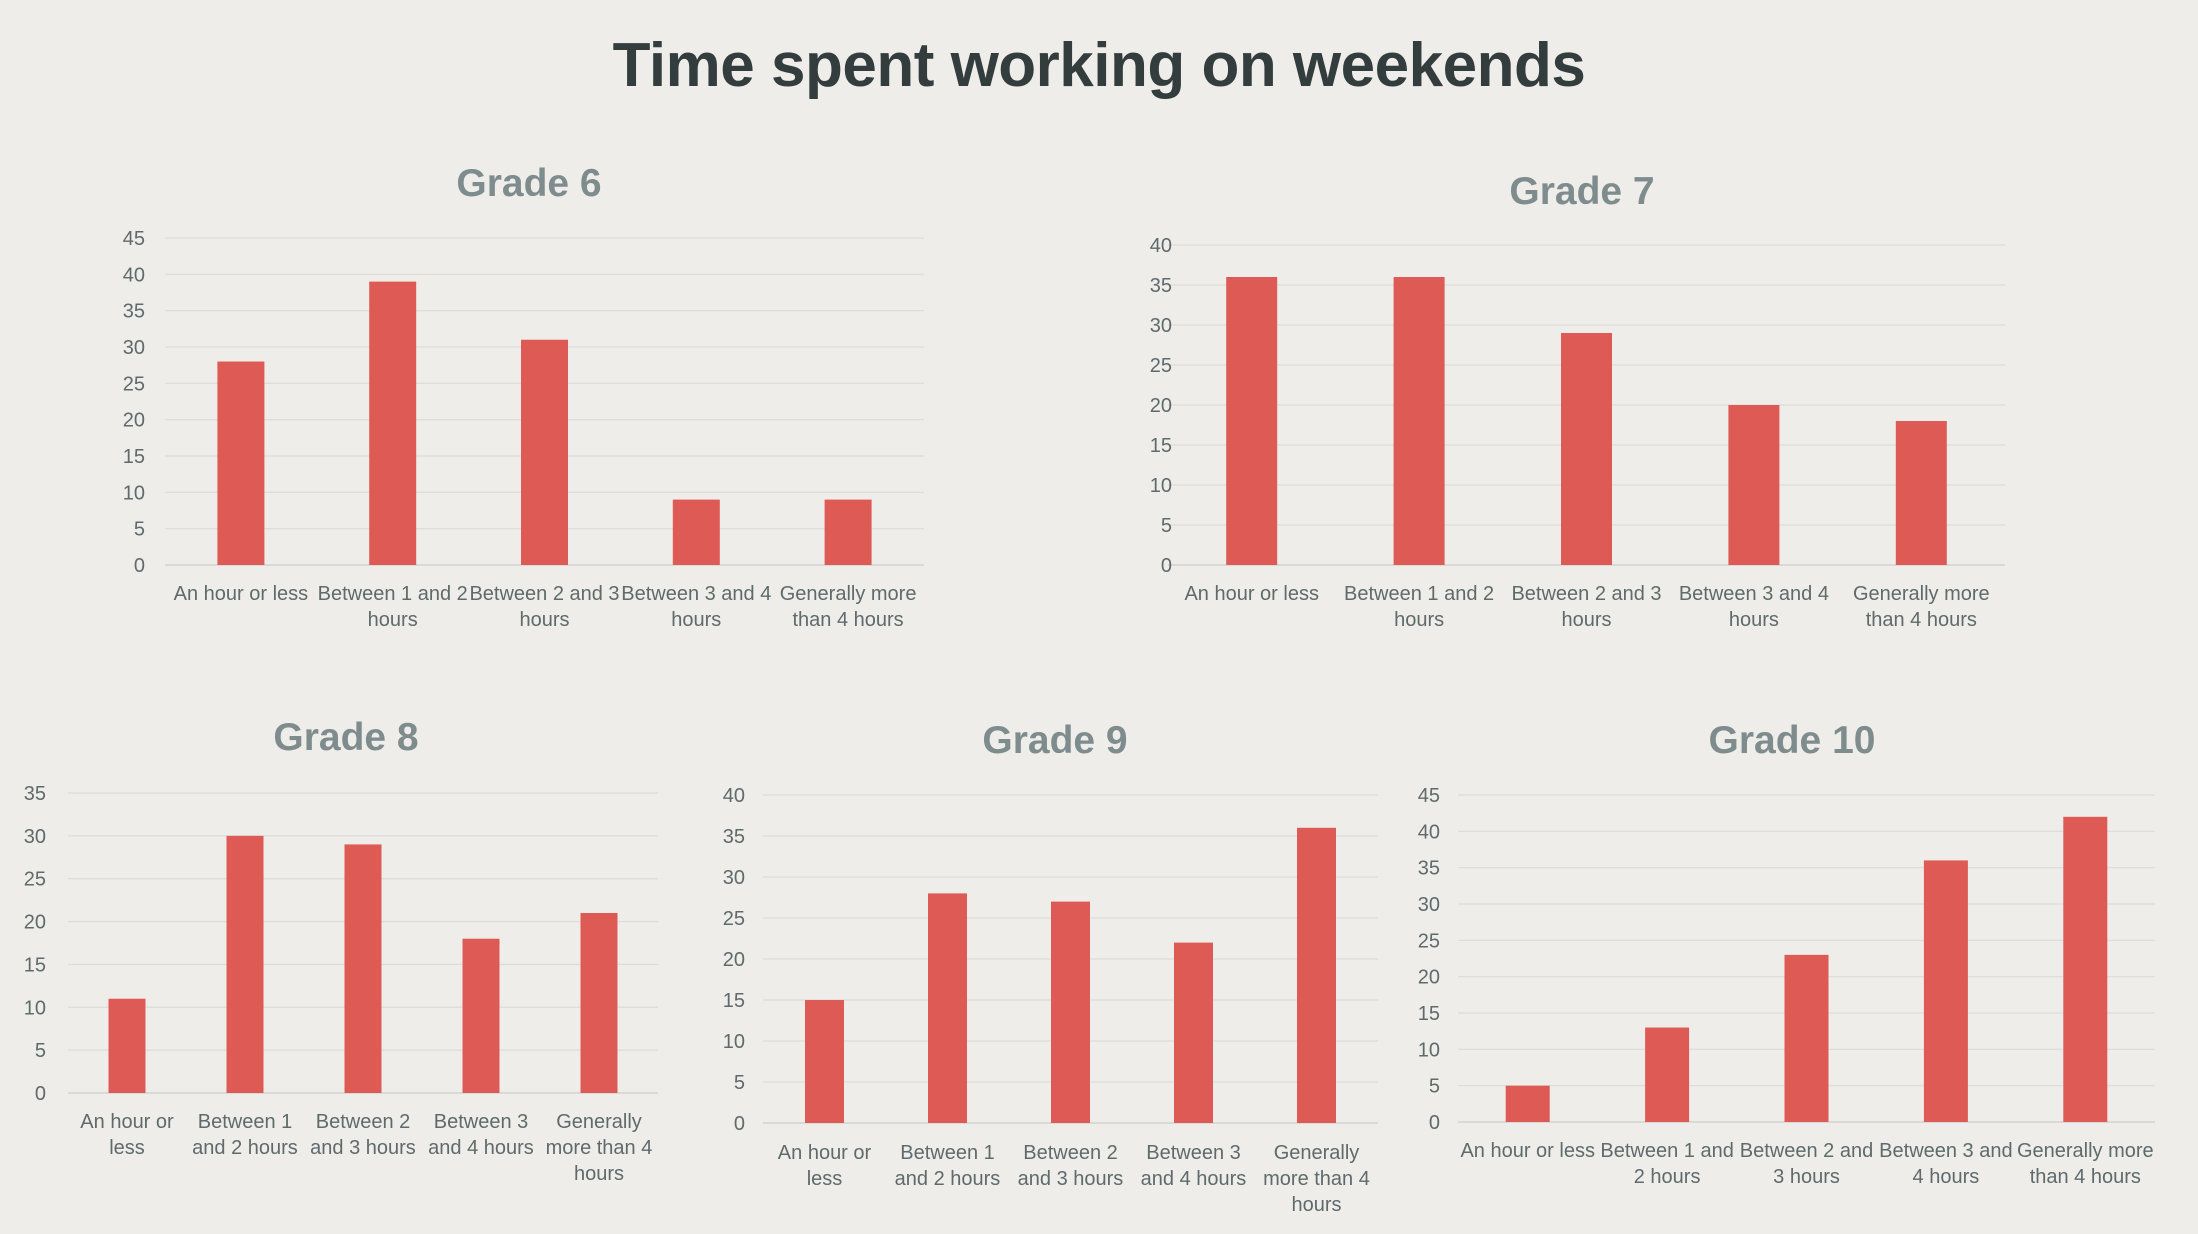 This screenshot has height=1234, width=2198. Describe the element at coordinates (1161, 366) in the screenshot. I see `grade-7-y-tick-label: 25` at that location.